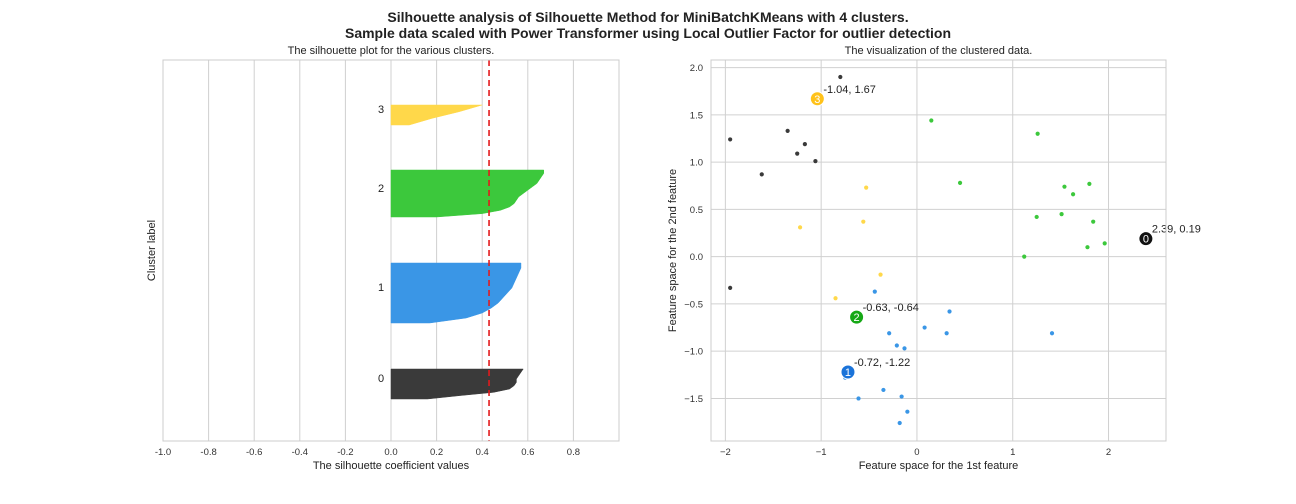 This screenshot has width=1296, height=504. What do you see at coordinates (573, 452) in the screenshot?
I see `silhouette-x-tick-label: 0.8` at bounding box center [573, 452].